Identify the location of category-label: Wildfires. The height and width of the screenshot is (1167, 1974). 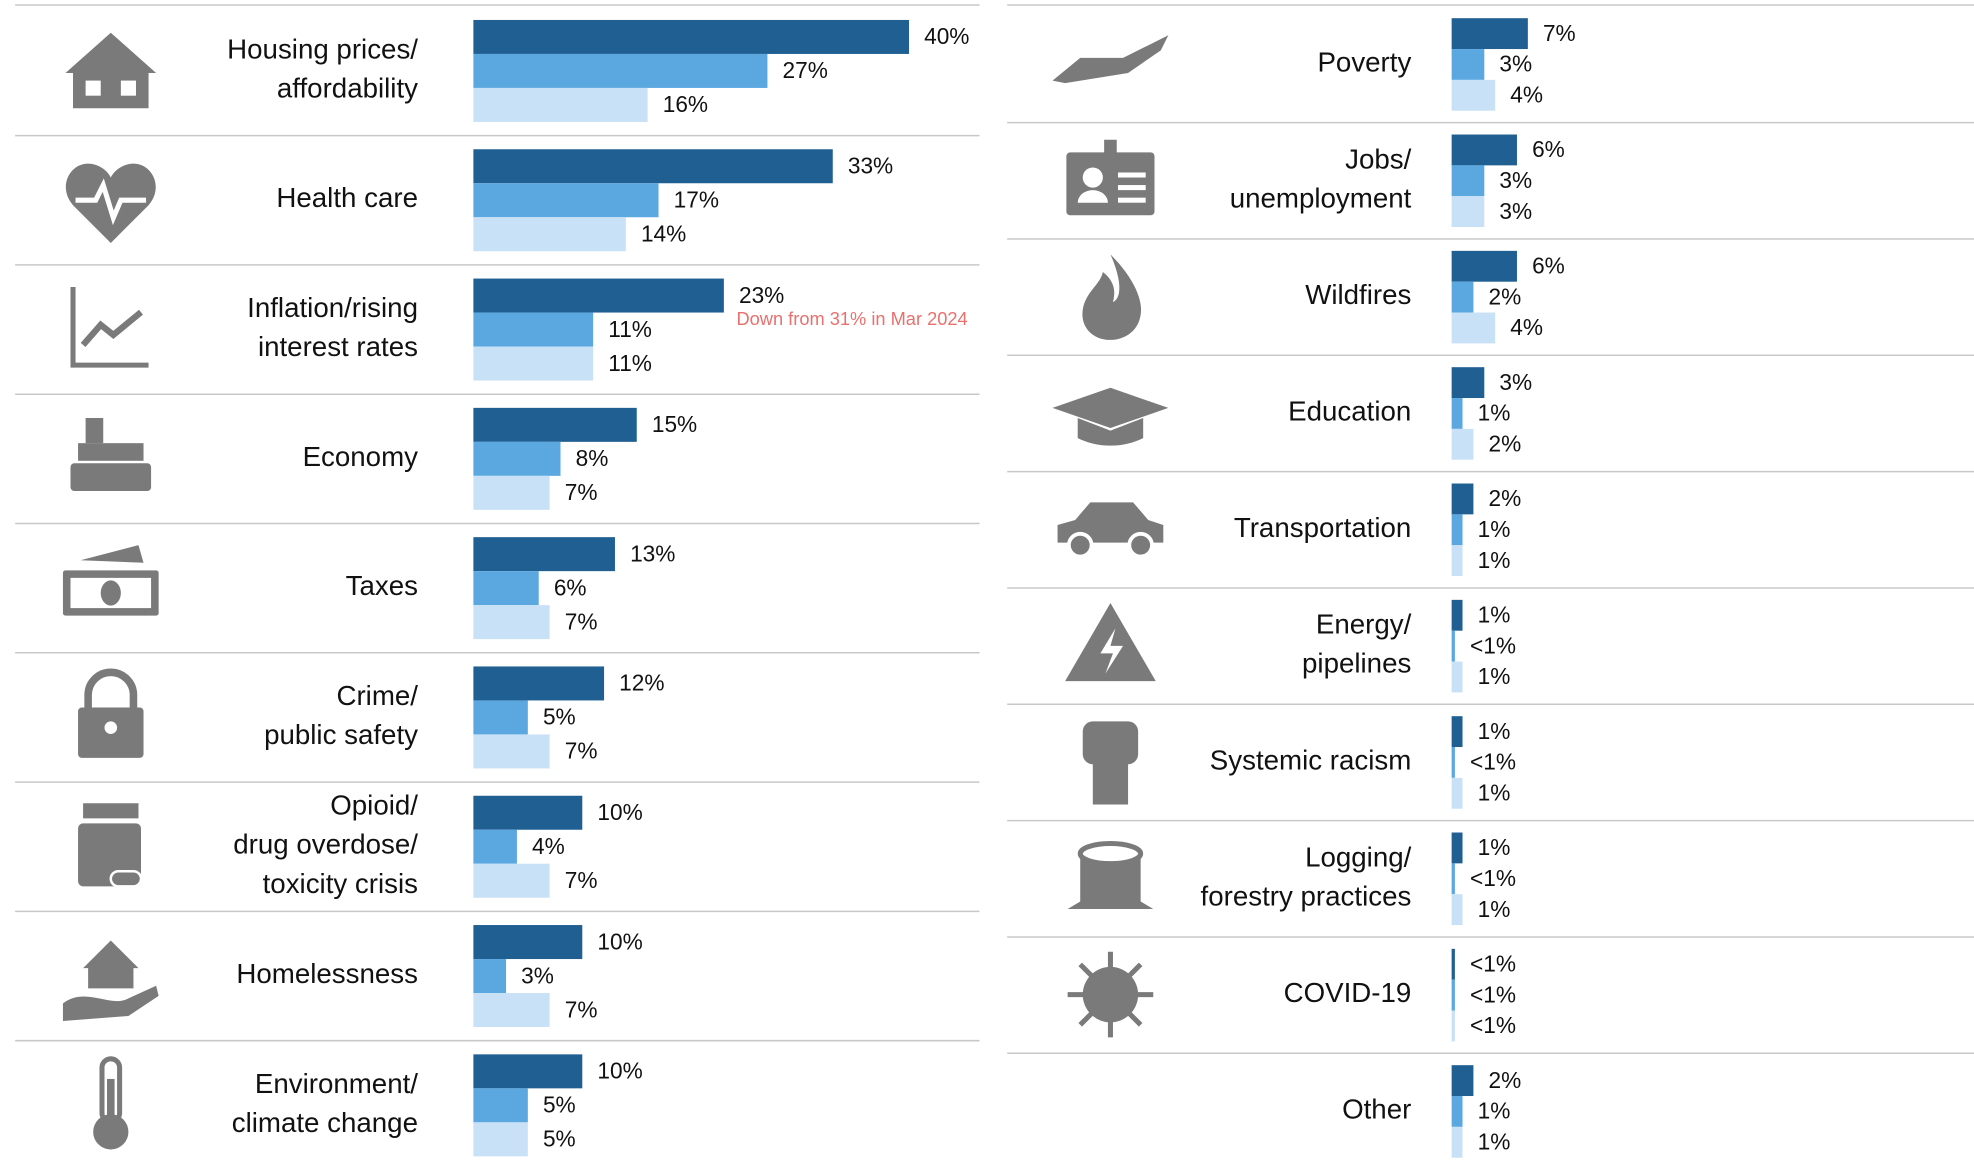
(1358, 294).